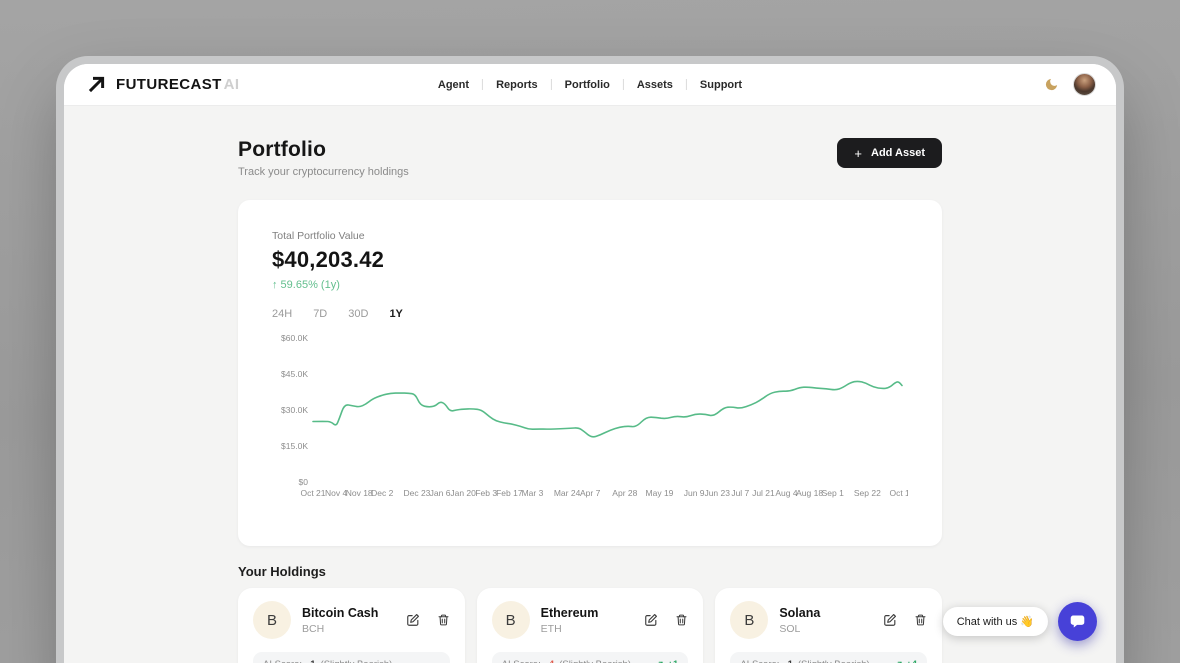  I want to click on svg-text: Mar 24, so click(567, 493).